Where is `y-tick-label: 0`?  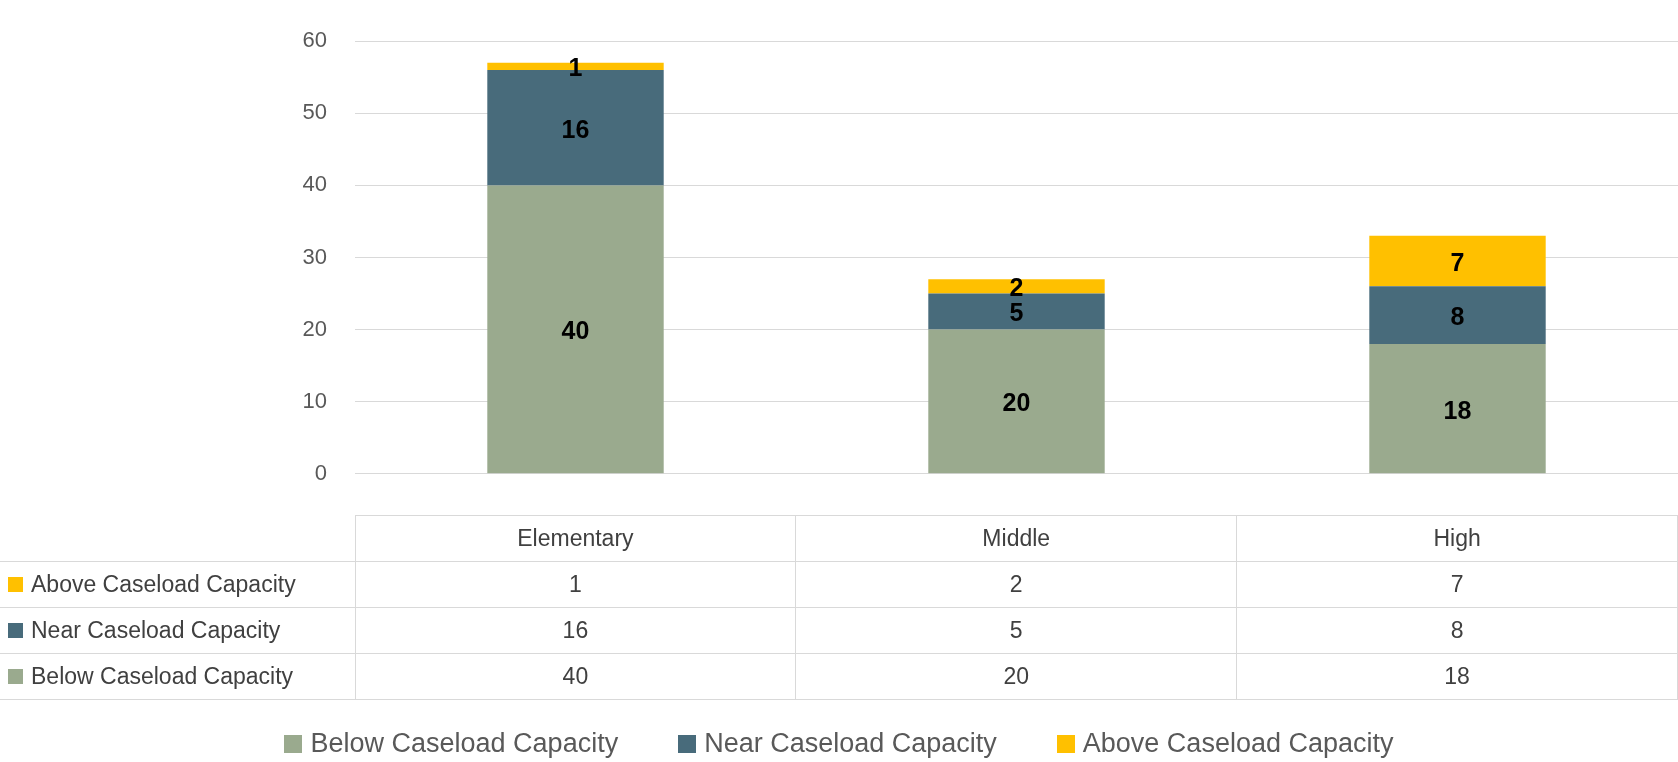 y-tick-label: 0 is located at coordinates (320, 472).